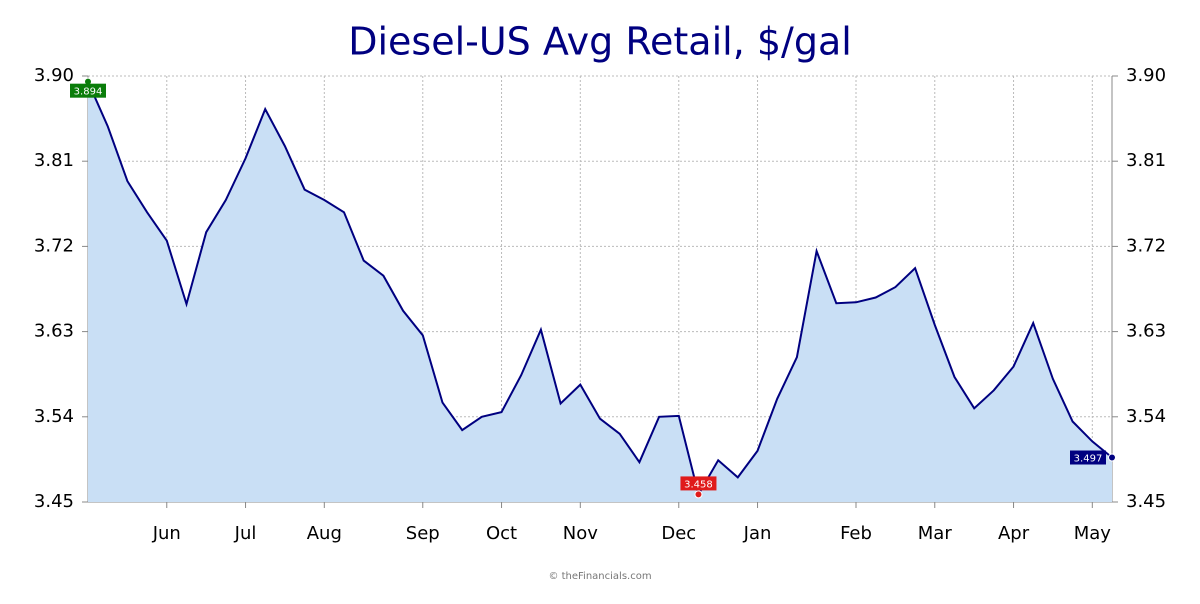 This screenshot has width=1200, height=604. Describe the element at coordinates (1146, 416) in the screenshot. I see `y2-tick-label: 3.54` at that location.